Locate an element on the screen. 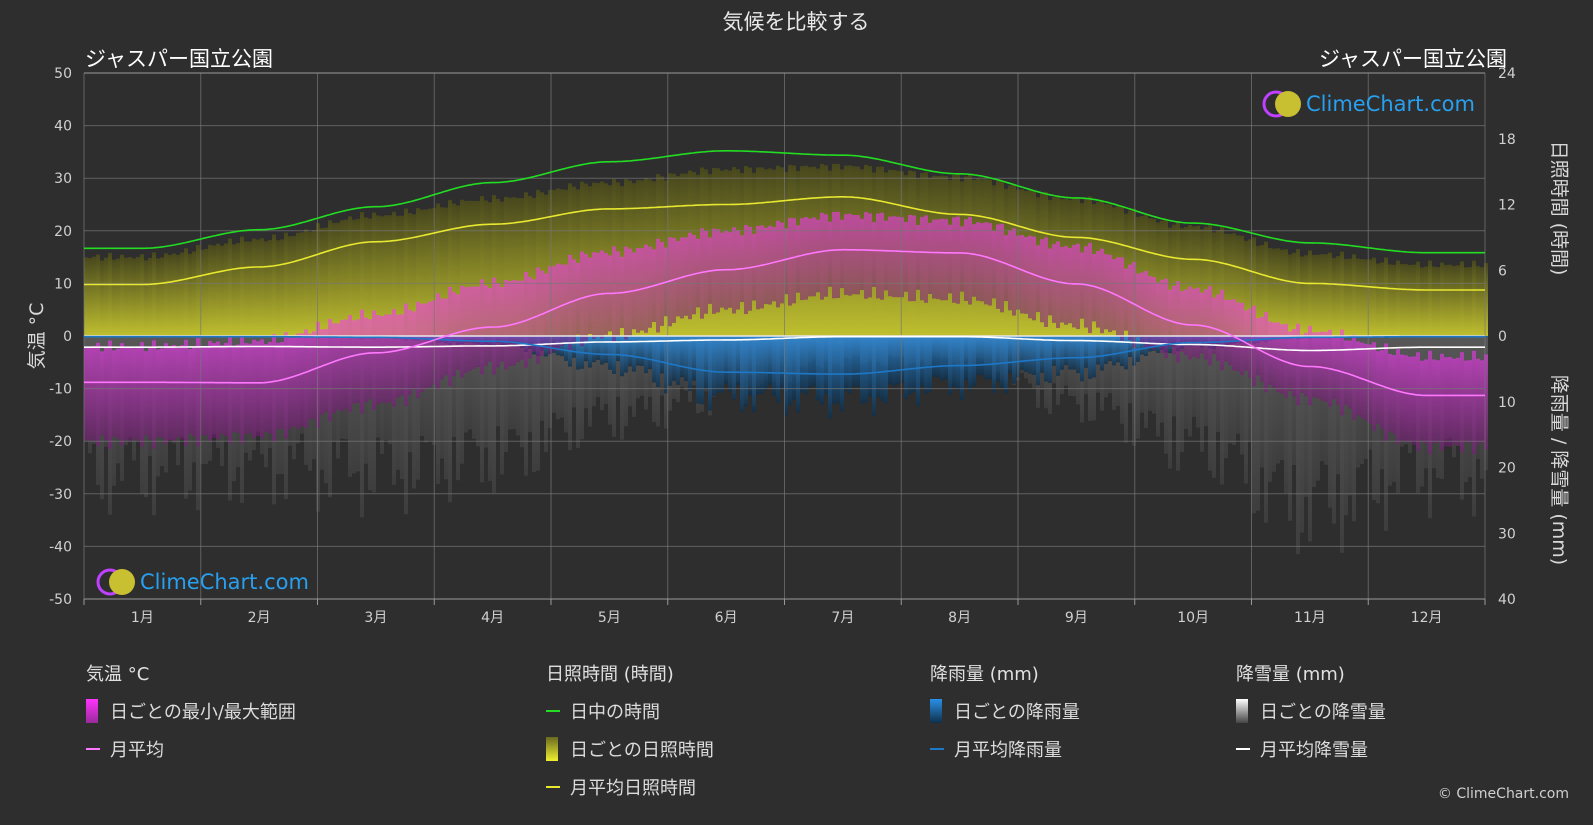 The height and width of the screenshot is (825, 1593). x-tick-label: 8月 is located at coordinates (959, 618).